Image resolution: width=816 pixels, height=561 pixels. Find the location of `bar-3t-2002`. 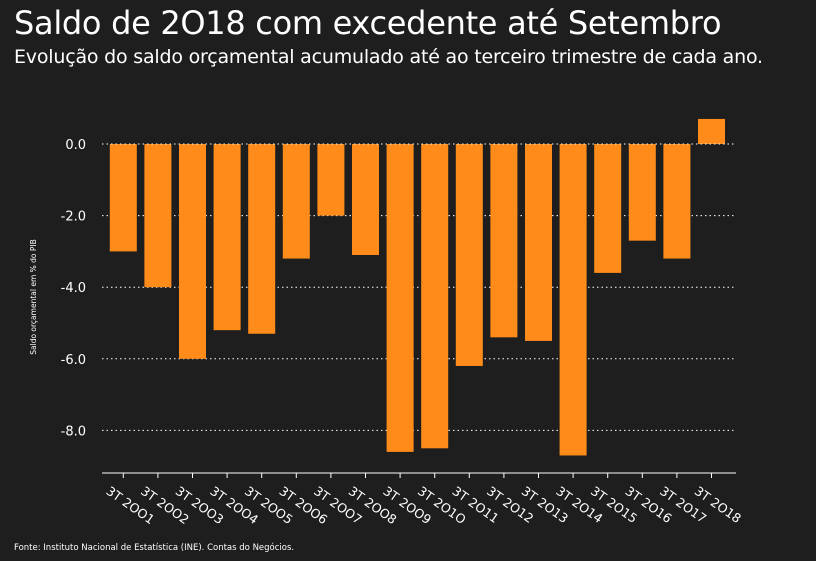

bar-3t-2002 is located at coordinates (158, 216).